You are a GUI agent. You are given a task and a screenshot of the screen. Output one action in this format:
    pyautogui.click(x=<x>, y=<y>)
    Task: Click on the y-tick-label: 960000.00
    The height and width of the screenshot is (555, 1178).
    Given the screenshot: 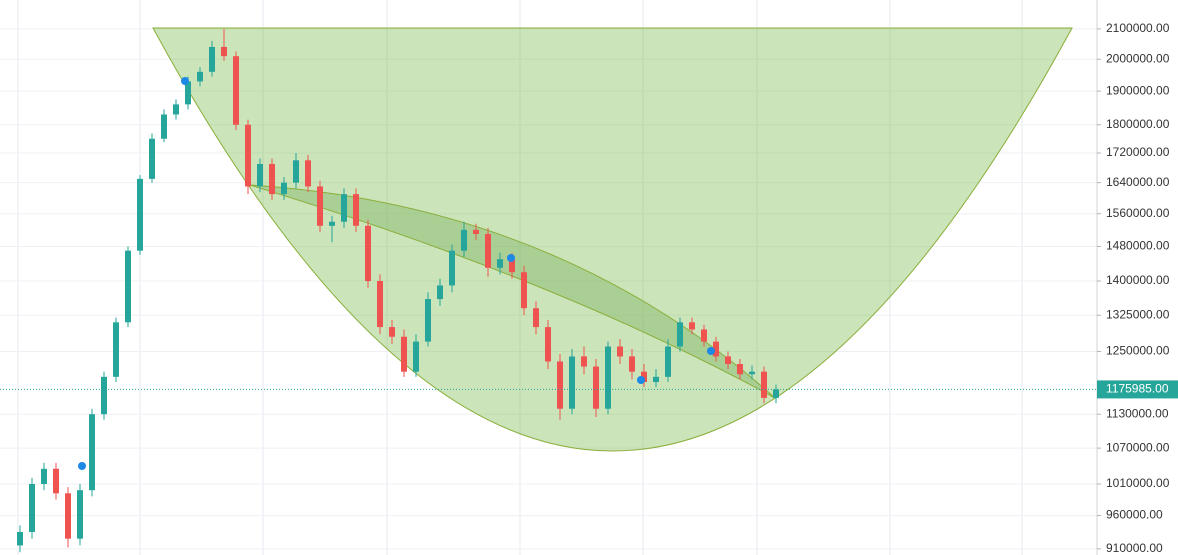 What is the action you would take?
    pyautogui.click(x=1134, y=515)
    